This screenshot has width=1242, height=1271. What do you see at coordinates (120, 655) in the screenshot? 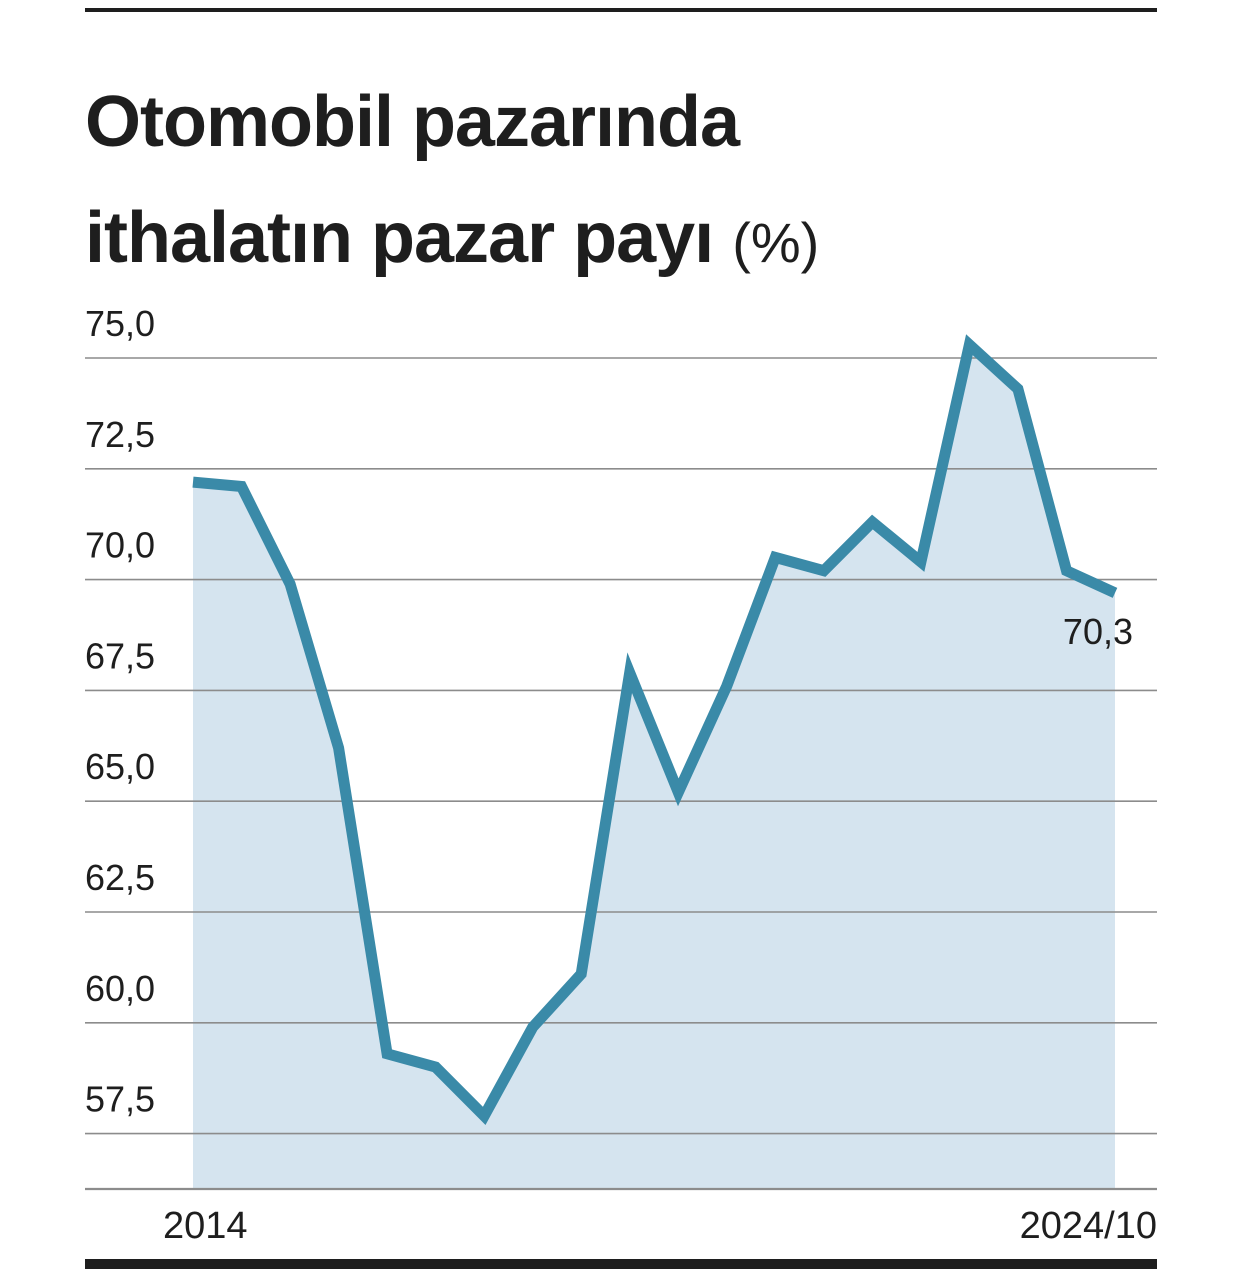
I see `y-tick-label: 67,5` at bounding box center [120, 655].